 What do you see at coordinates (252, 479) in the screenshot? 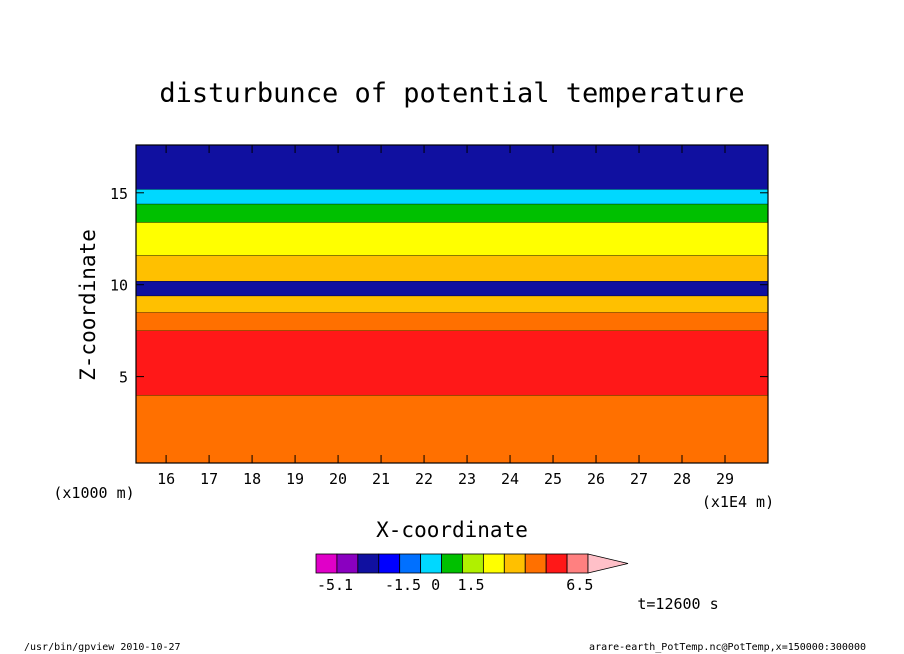
I see `x-tick-label: 18` at bounding box center [252, 479].